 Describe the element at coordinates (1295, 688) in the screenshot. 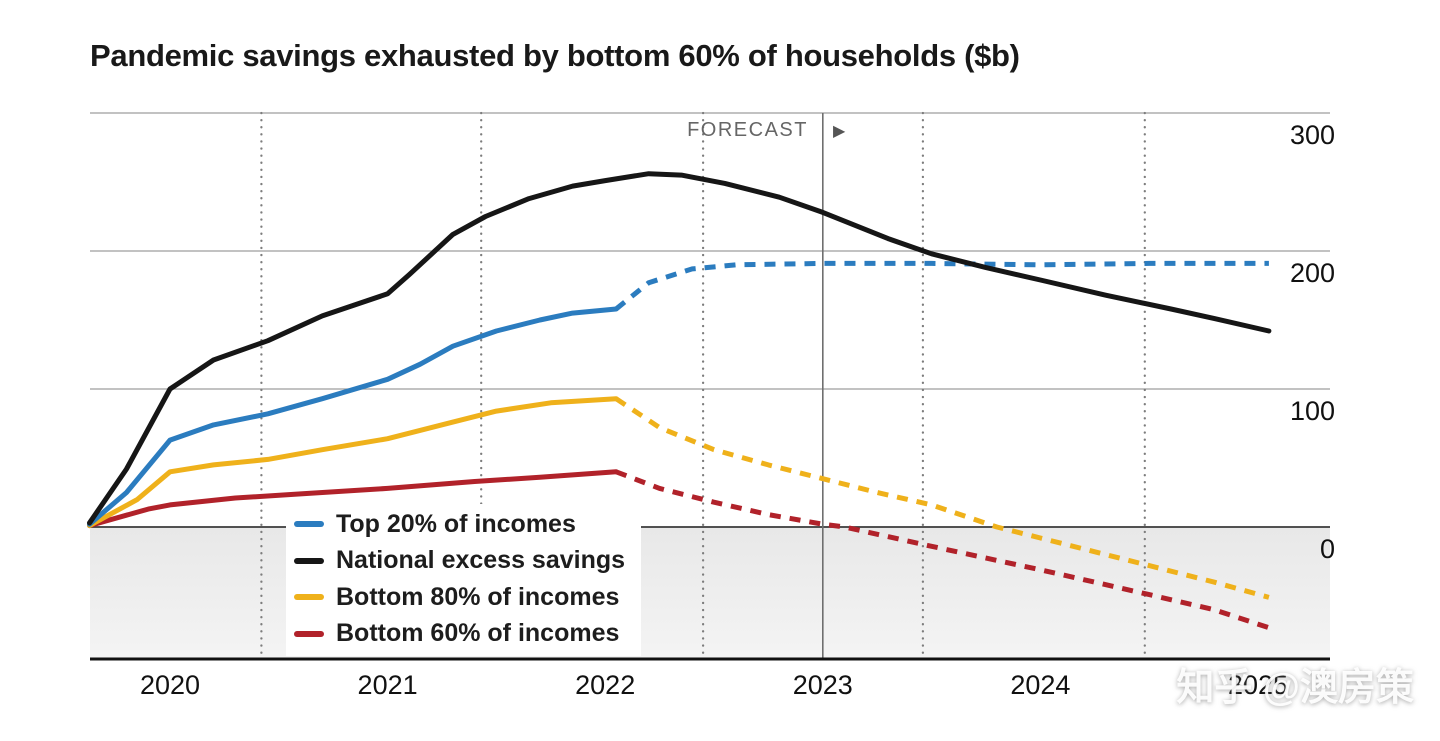

I see `watermark: 知乎 @澳房策` at that location.